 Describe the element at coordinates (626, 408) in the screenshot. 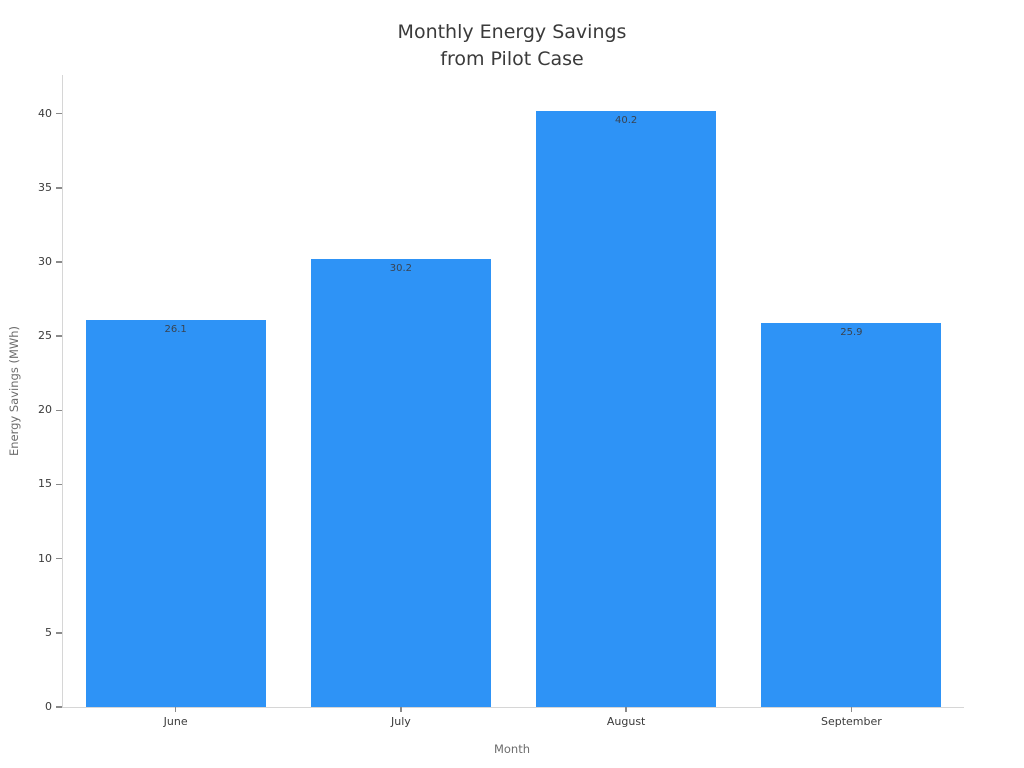

I see `bar-august: 40.2` at that location.